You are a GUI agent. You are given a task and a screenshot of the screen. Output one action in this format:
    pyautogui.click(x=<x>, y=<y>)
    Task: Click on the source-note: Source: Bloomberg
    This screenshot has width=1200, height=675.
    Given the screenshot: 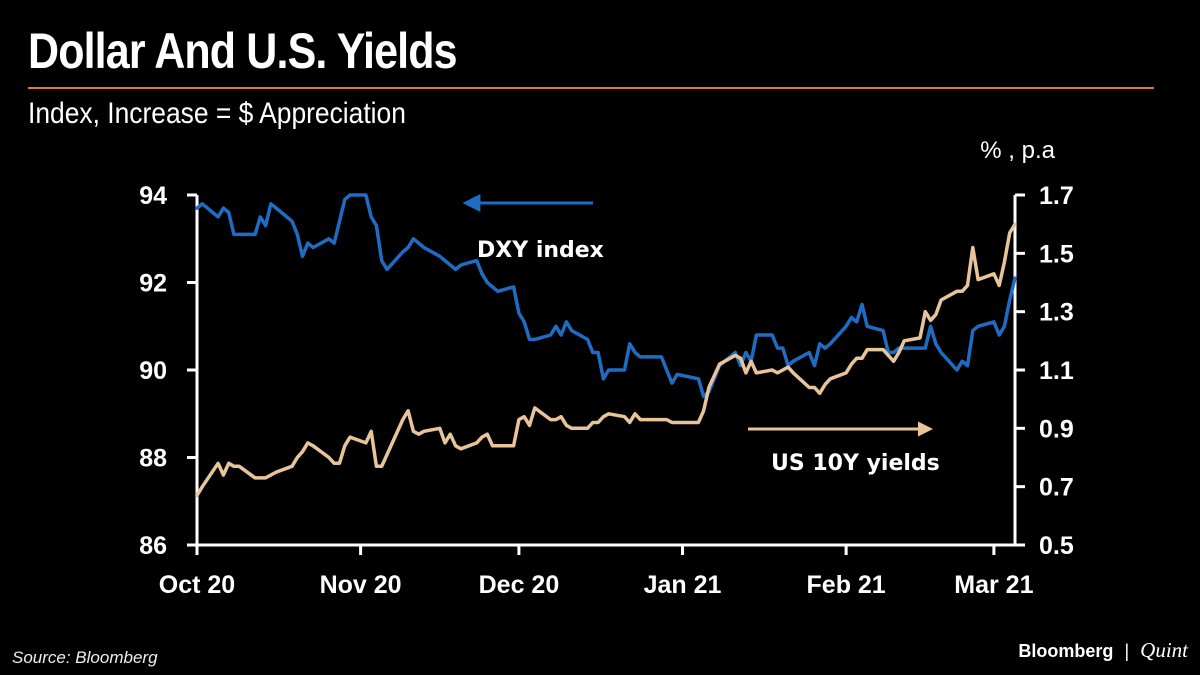 What is the action you would take?
    pyautogui.click(x=85, y=657)
    